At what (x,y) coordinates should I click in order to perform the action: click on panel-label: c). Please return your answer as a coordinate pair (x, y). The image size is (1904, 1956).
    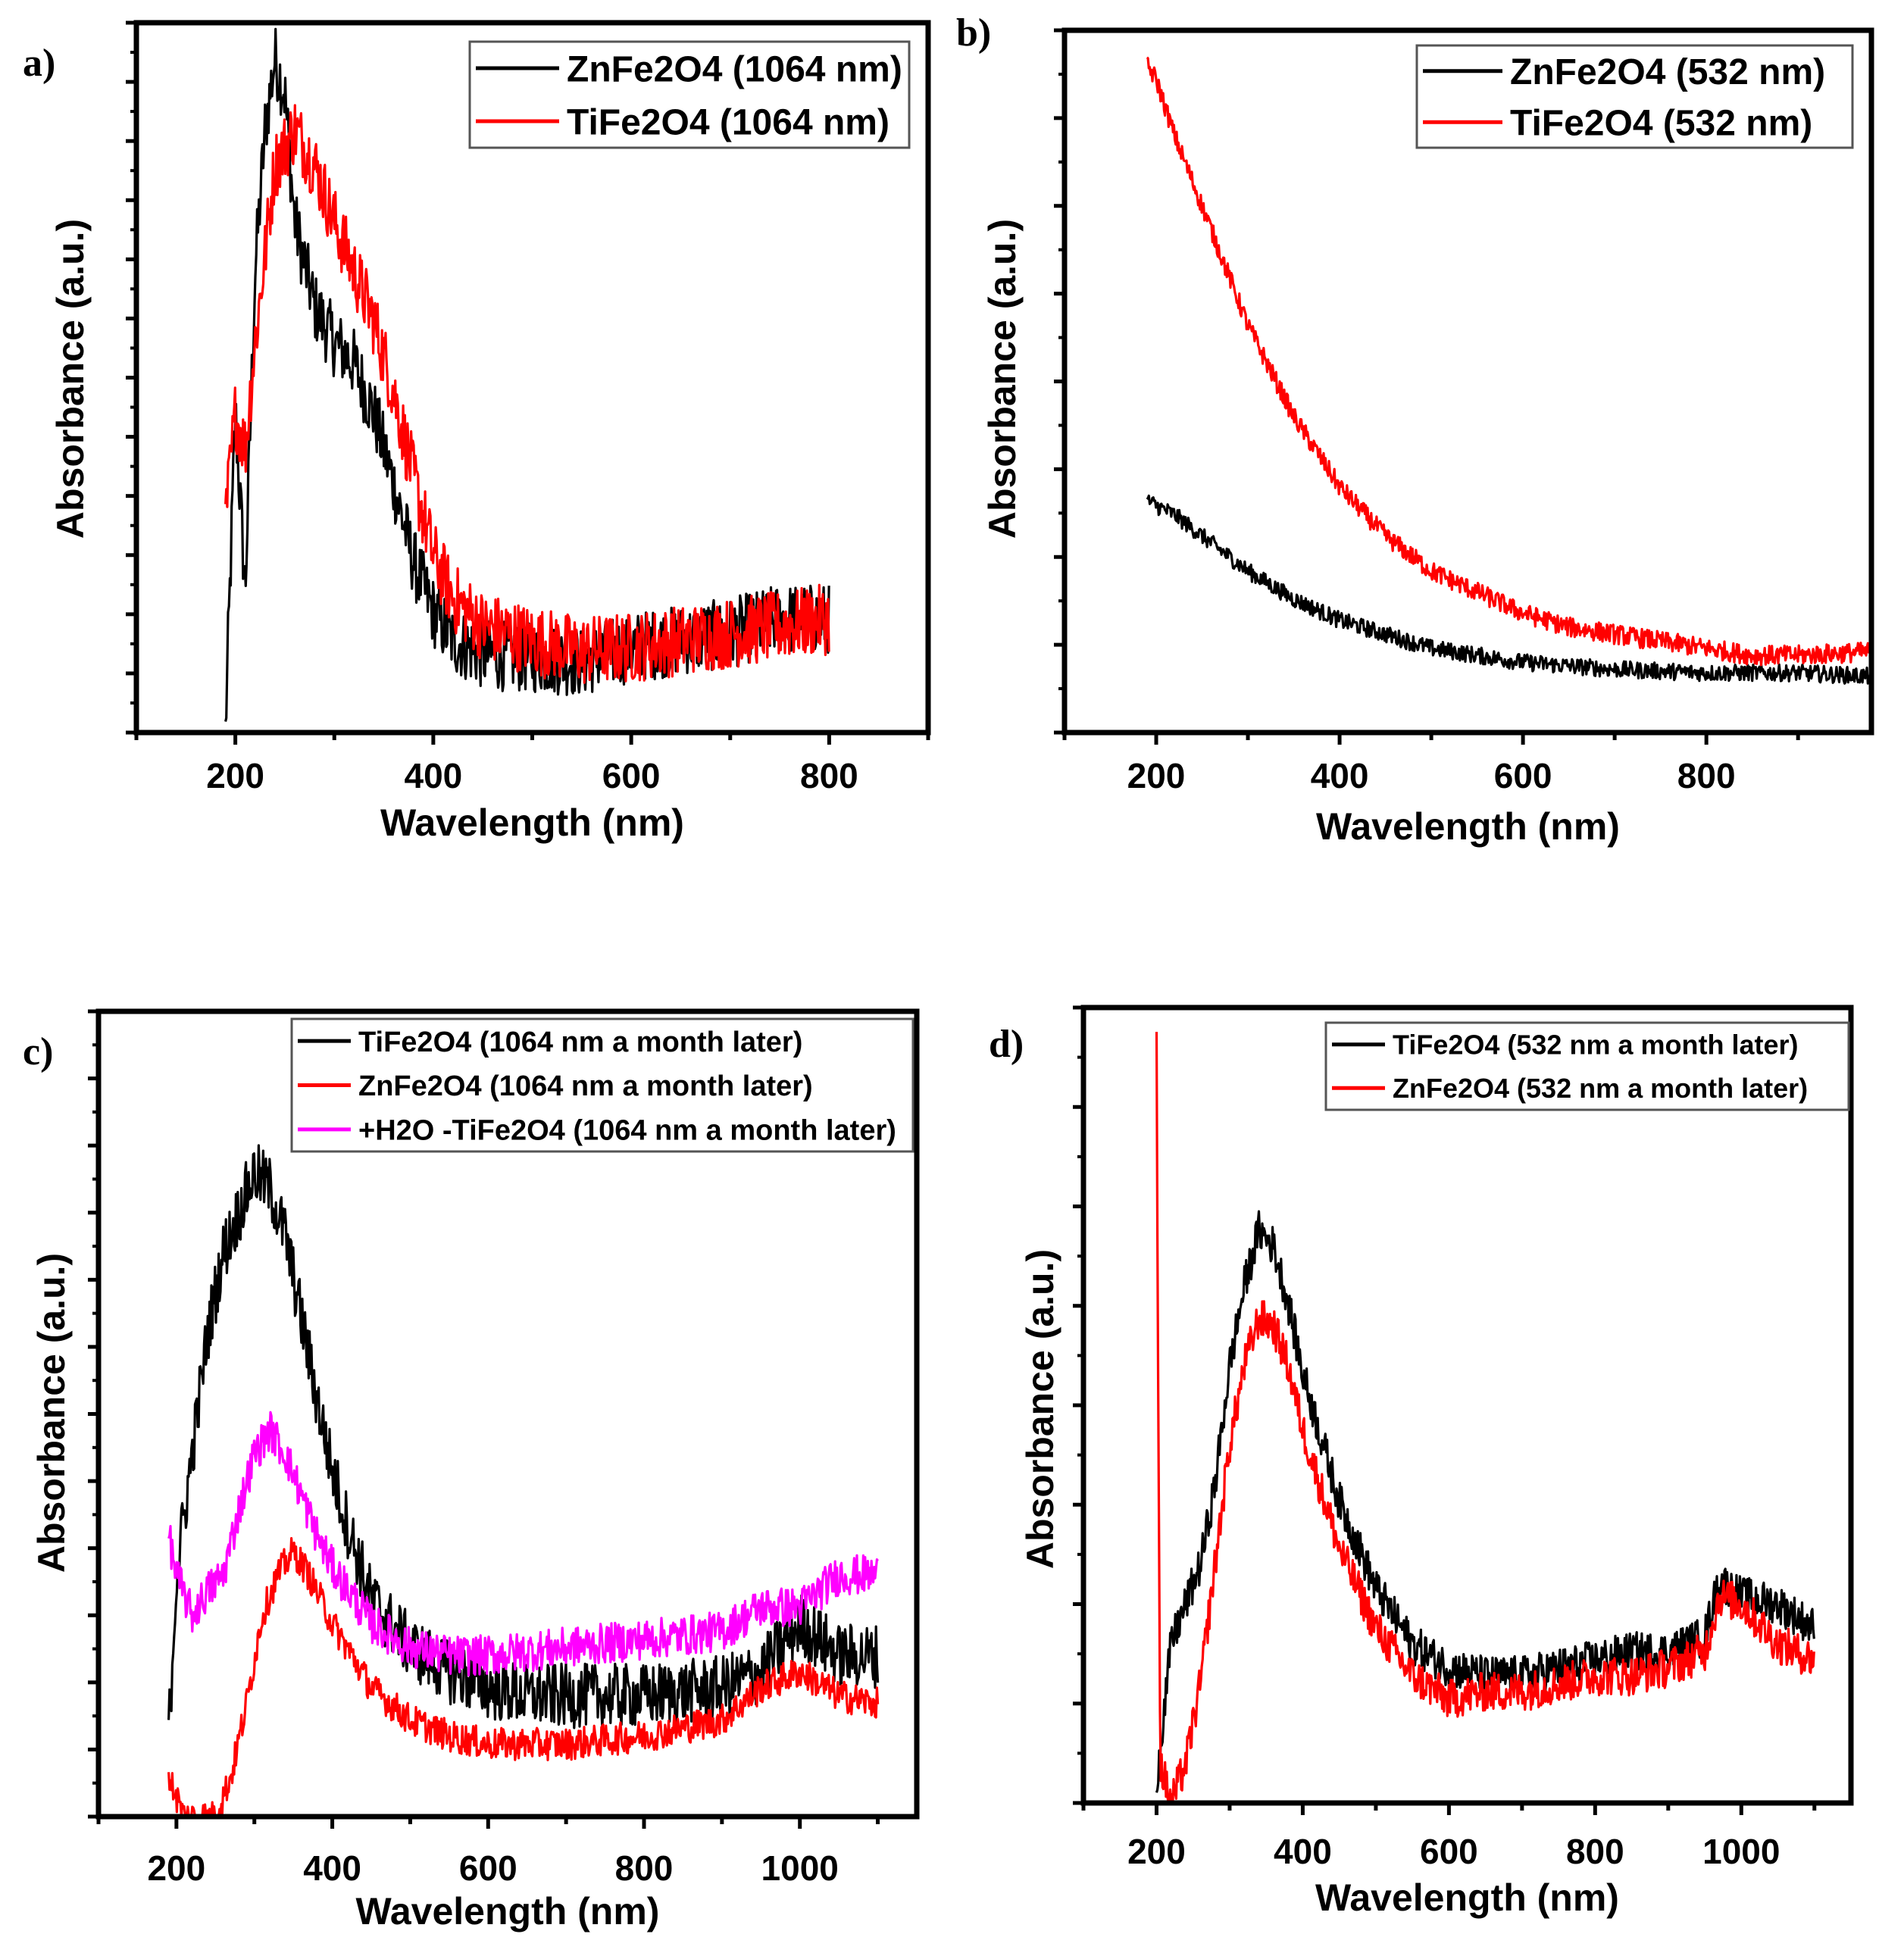
    Looking at the image, I should click on (38, 1051).